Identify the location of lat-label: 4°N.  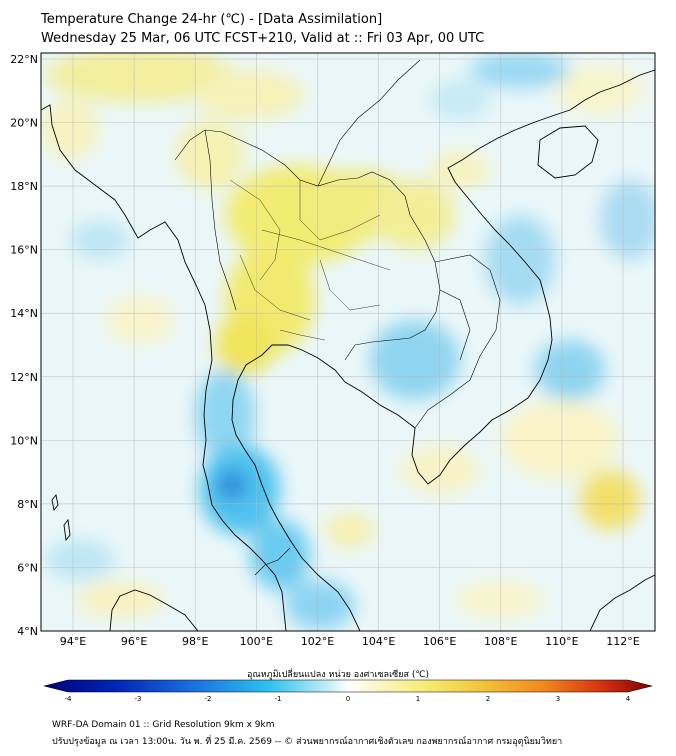
(27, 631).